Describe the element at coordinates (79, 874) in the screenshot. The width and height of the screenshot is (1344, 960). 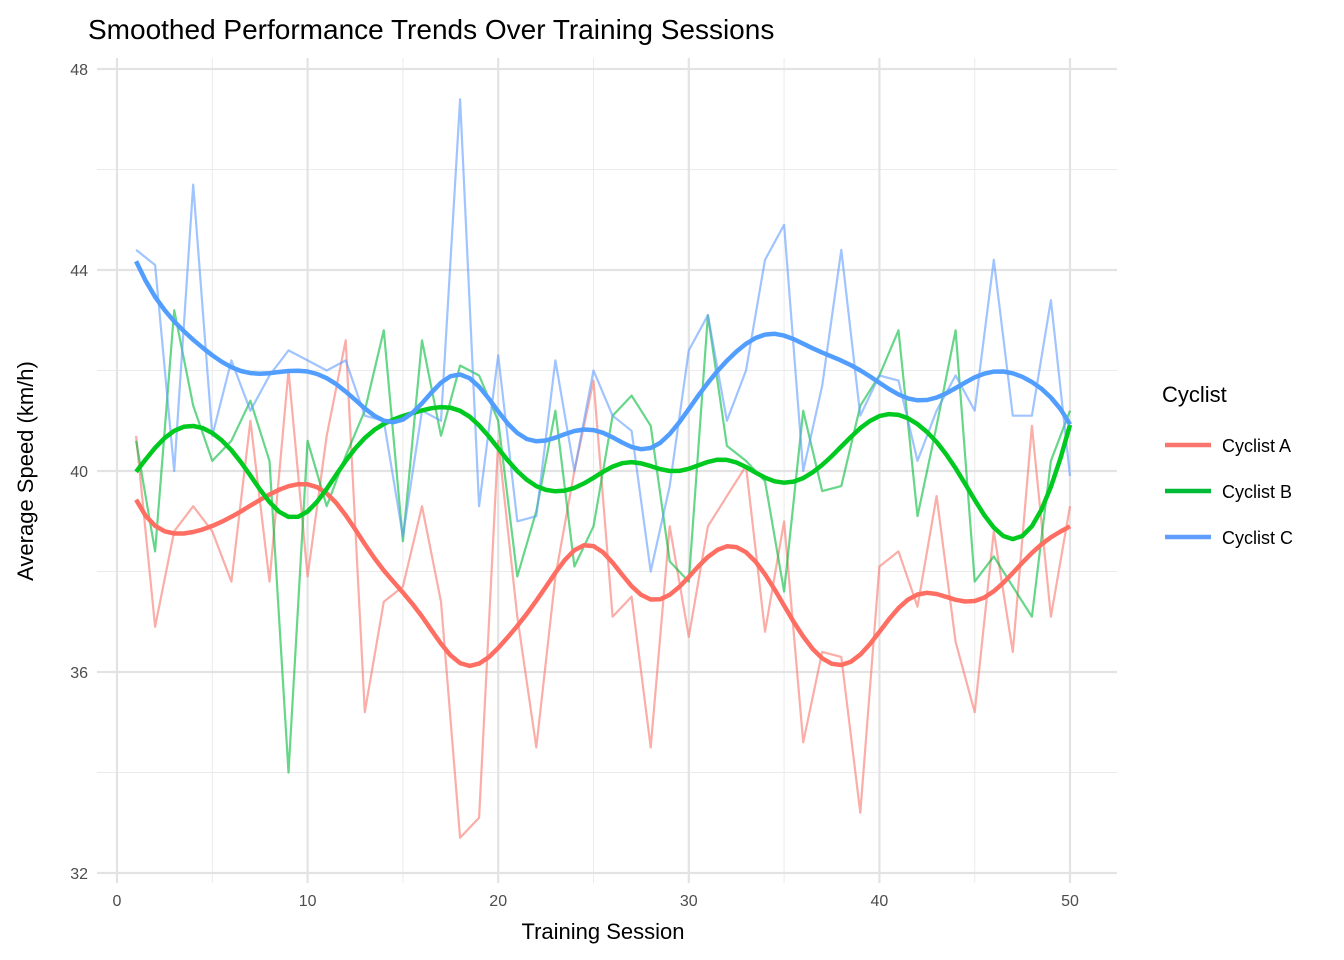
I see `y-tick-label: 32` at that location.